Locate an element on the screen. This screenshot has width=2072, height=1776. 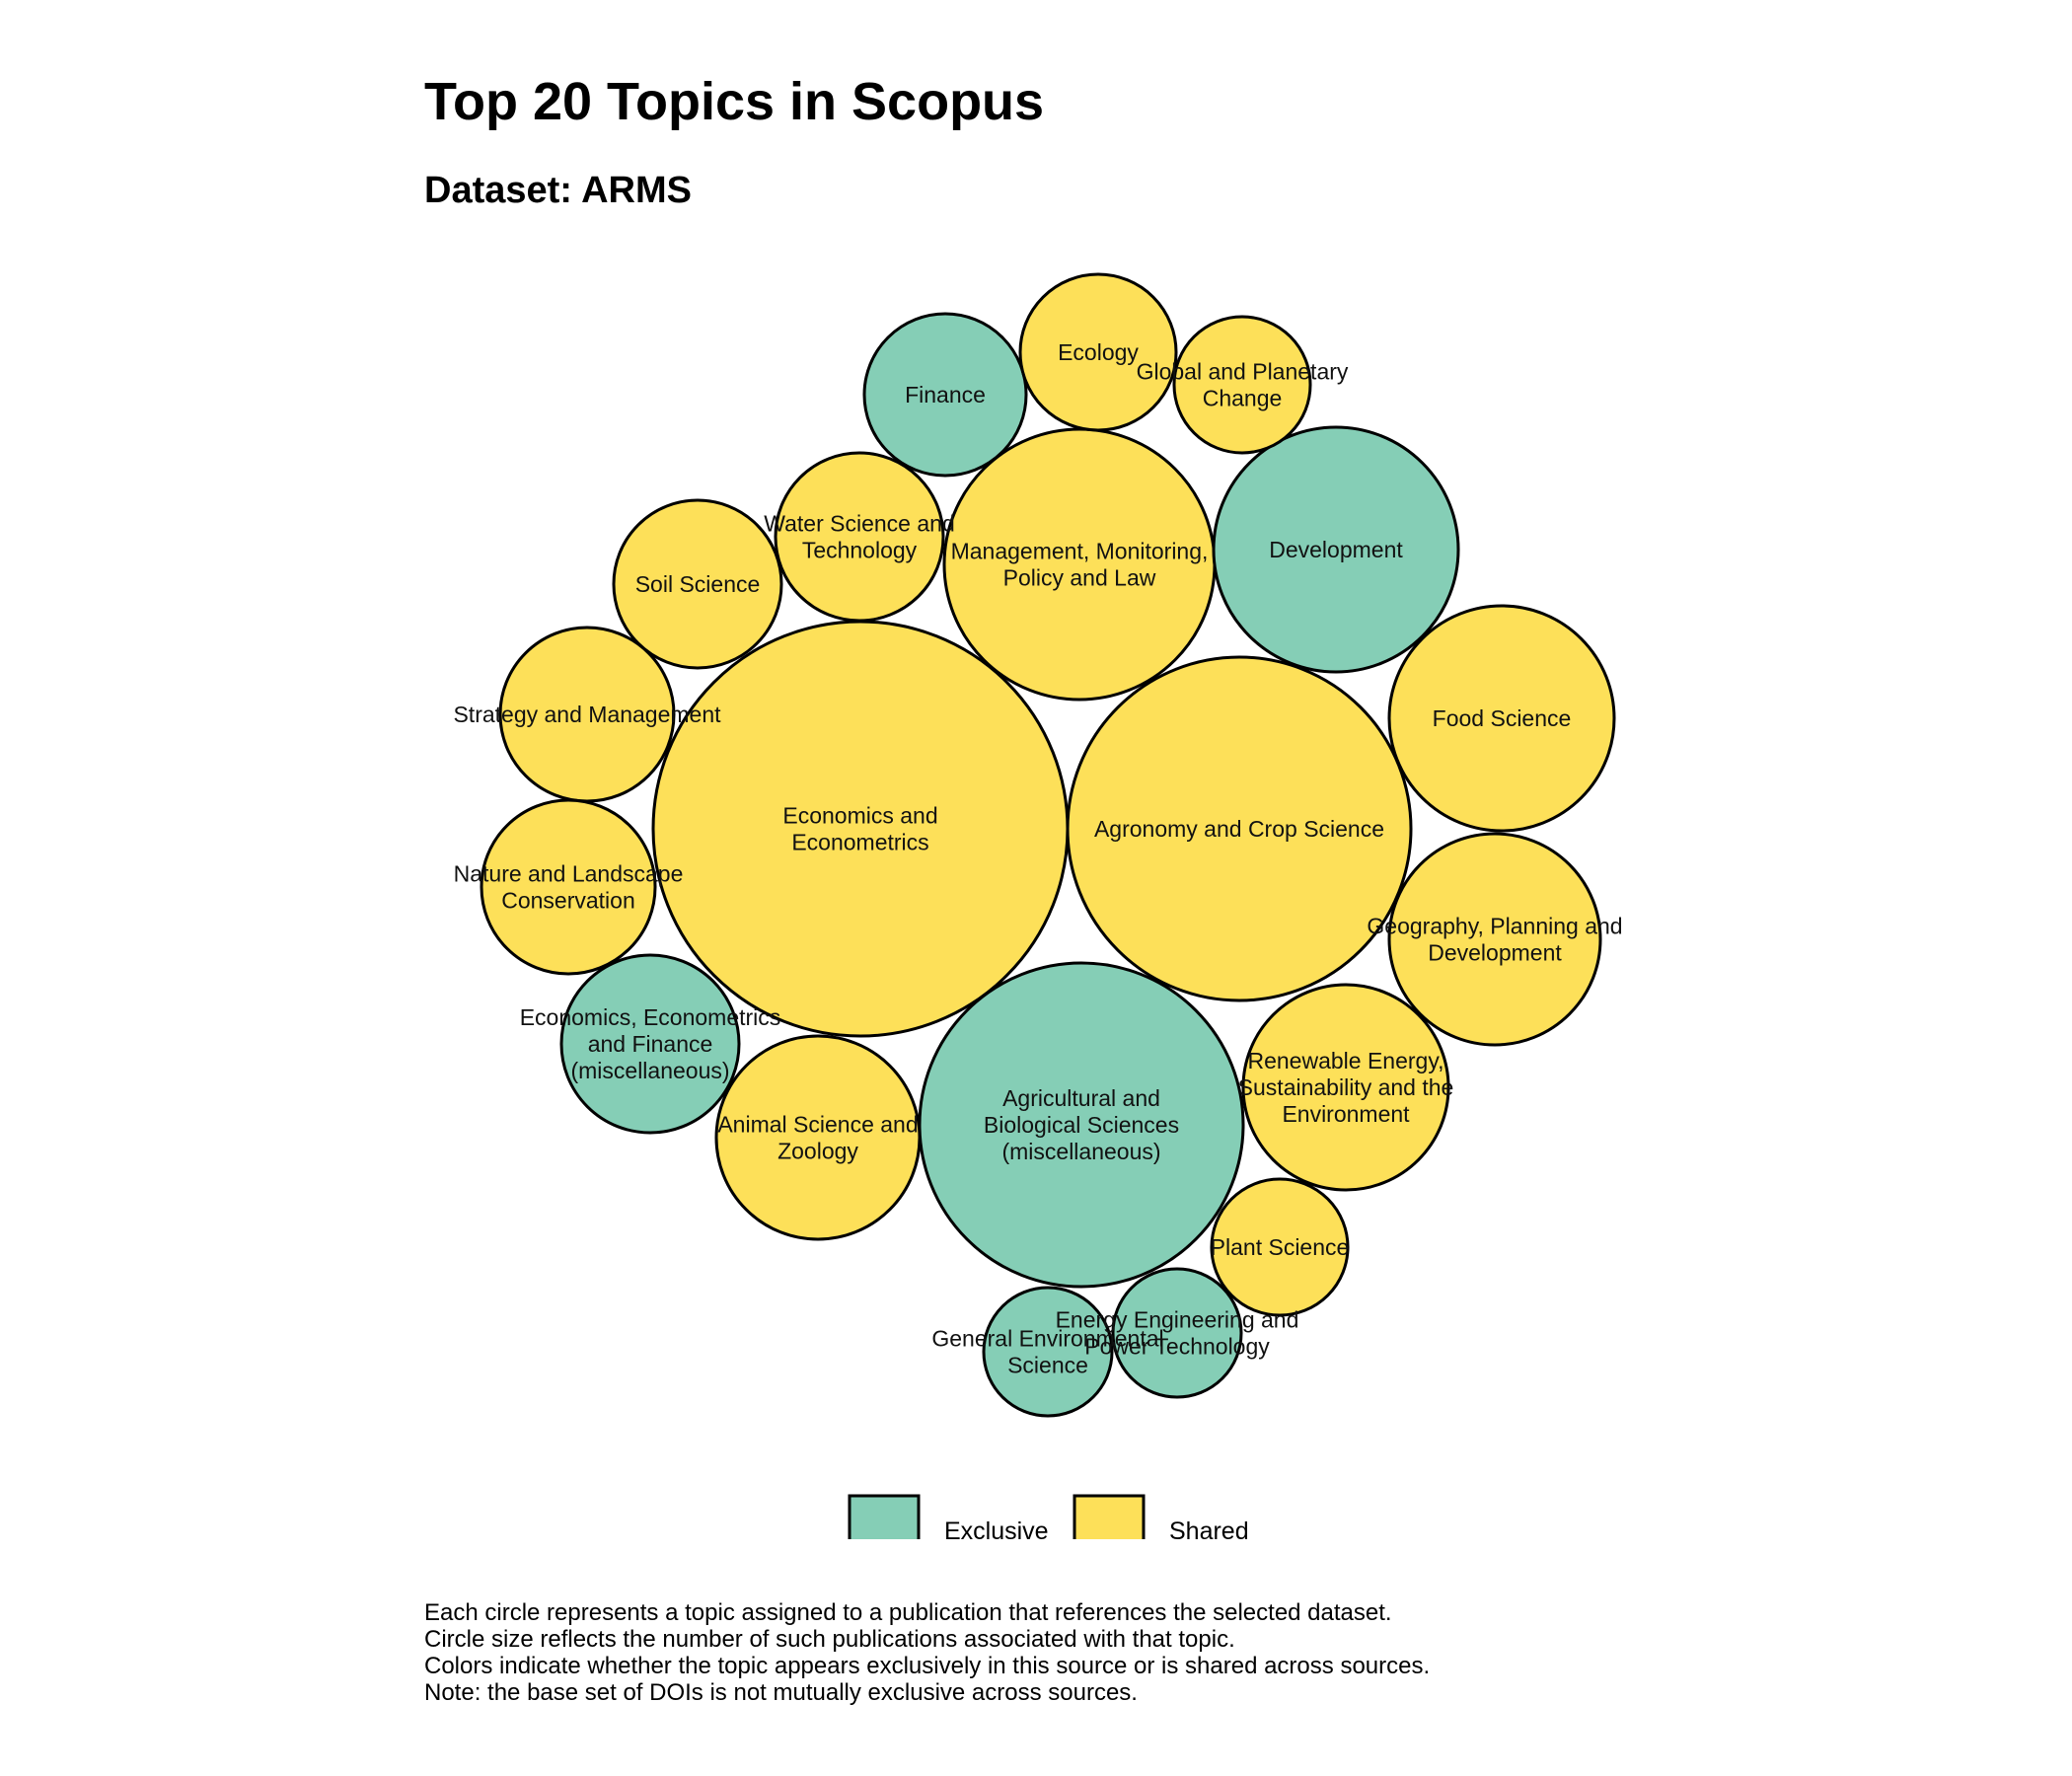
bubble-label-strategy-and-management: Strategy and Management is located at coordinates (587, 714).